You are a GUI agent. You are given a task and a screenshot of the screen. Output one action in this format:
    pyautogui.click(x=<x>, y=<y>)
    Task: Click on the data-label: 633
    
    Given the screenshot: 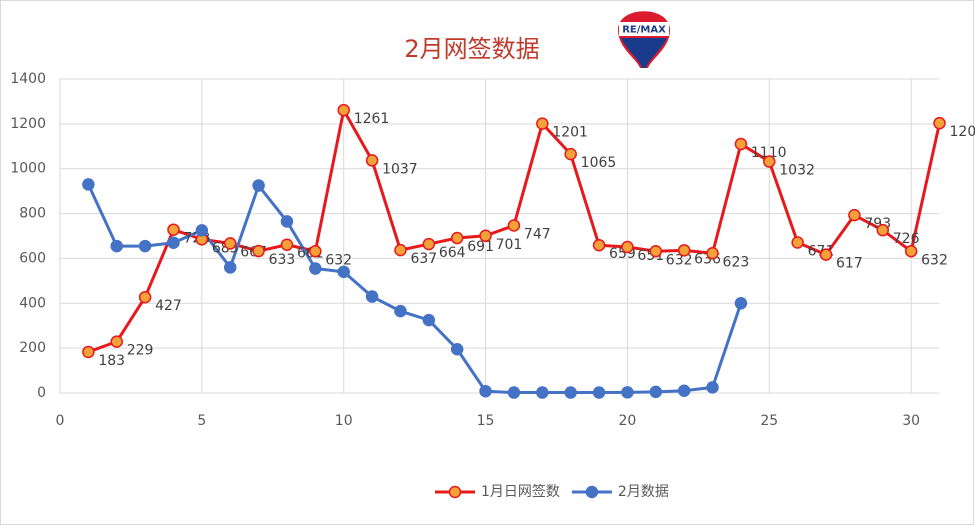 What is the action you would take?
    pyautogui.click(x=282, y=260)
    